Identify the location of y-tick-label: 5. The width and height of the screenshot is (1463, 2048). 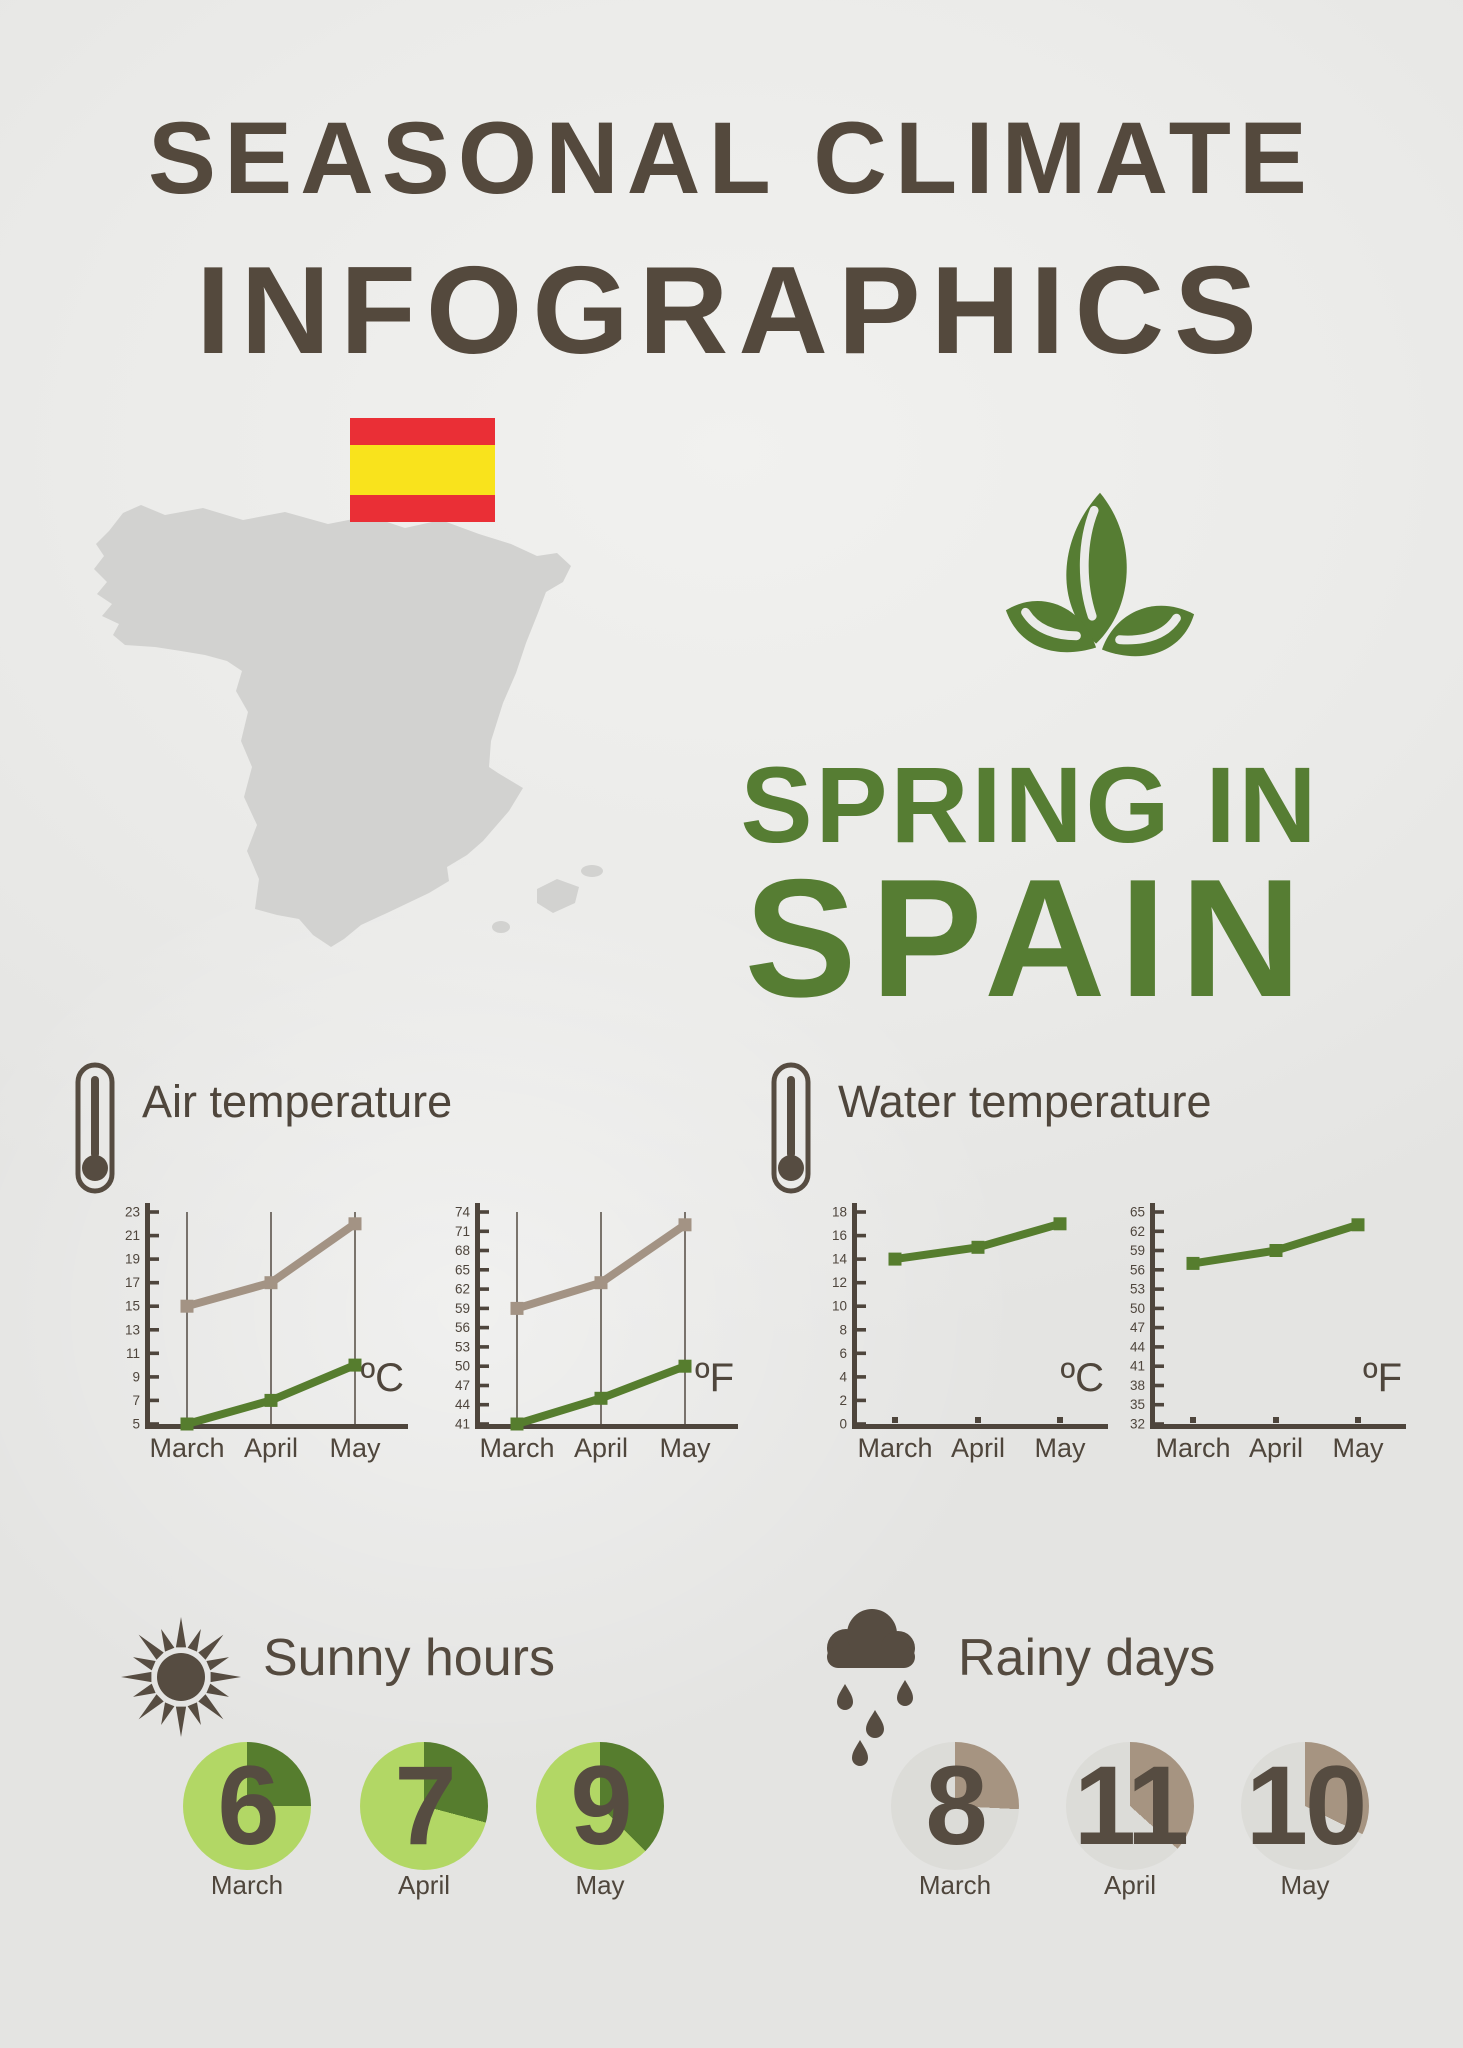
(136, 1424).